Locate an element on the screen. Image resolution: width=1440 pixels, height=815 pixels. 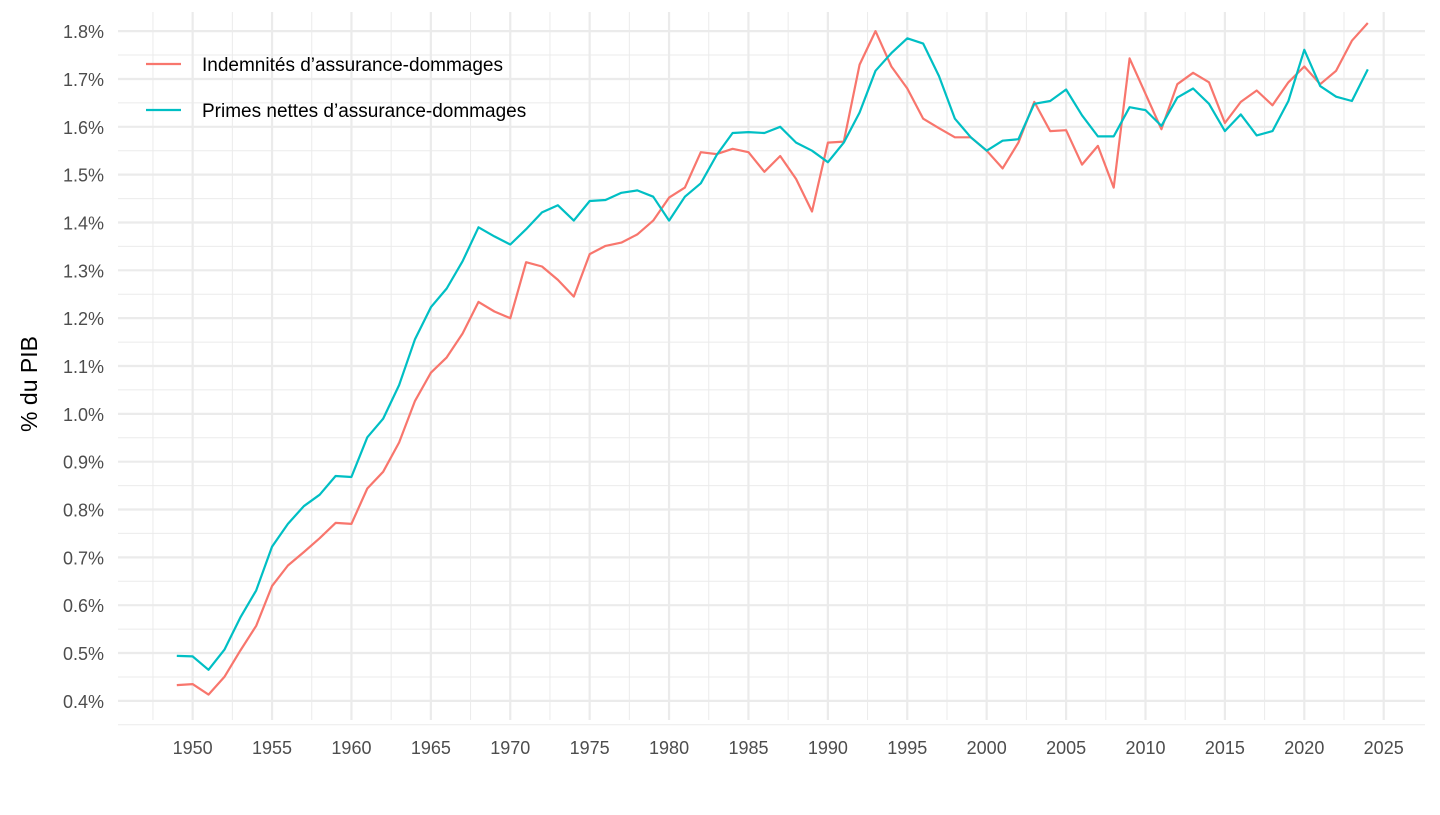
y-tick-label: 0.8% is located at coordinates (83, 511).